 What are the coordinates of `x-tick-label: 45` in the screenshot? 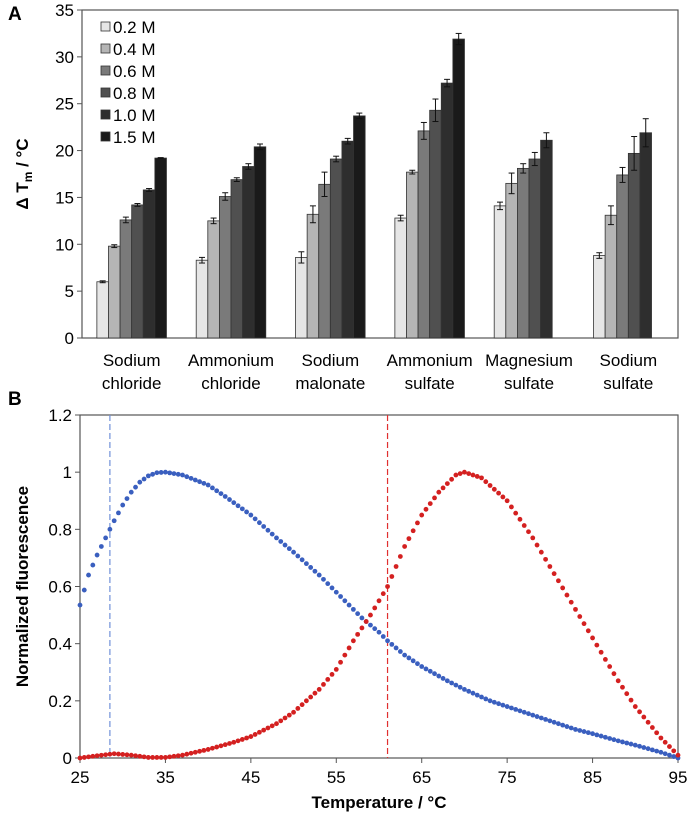 It's located at (250, 777).